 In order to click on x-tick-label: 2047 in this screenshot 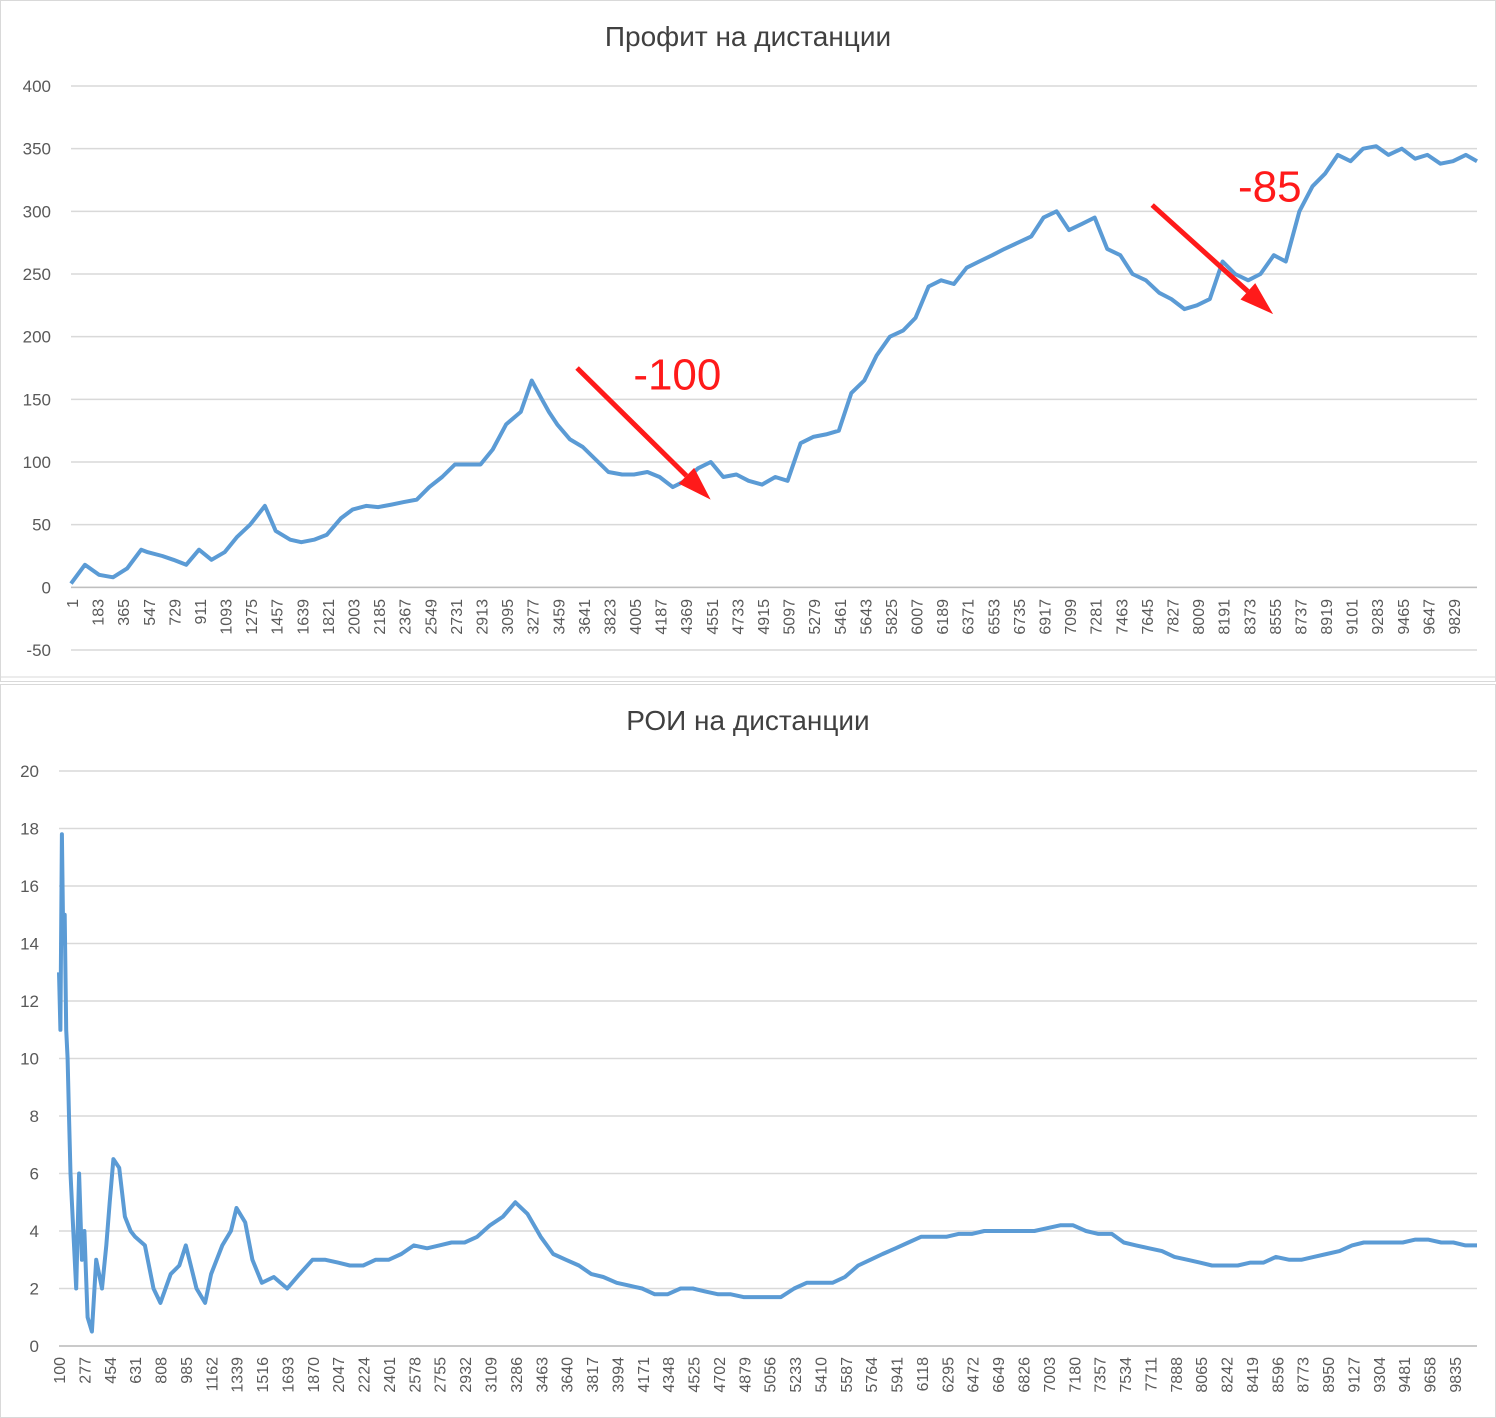, I will do `click(339, 1375)`.